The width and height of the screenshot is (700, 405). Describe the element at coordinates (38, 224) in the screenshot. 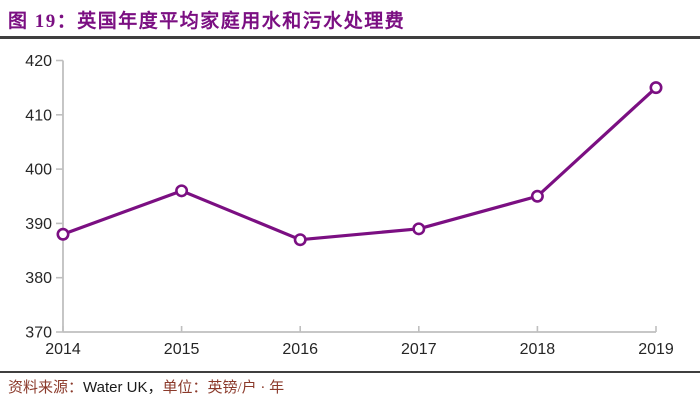

I see `y-axis-tick-label: 390` at that location.